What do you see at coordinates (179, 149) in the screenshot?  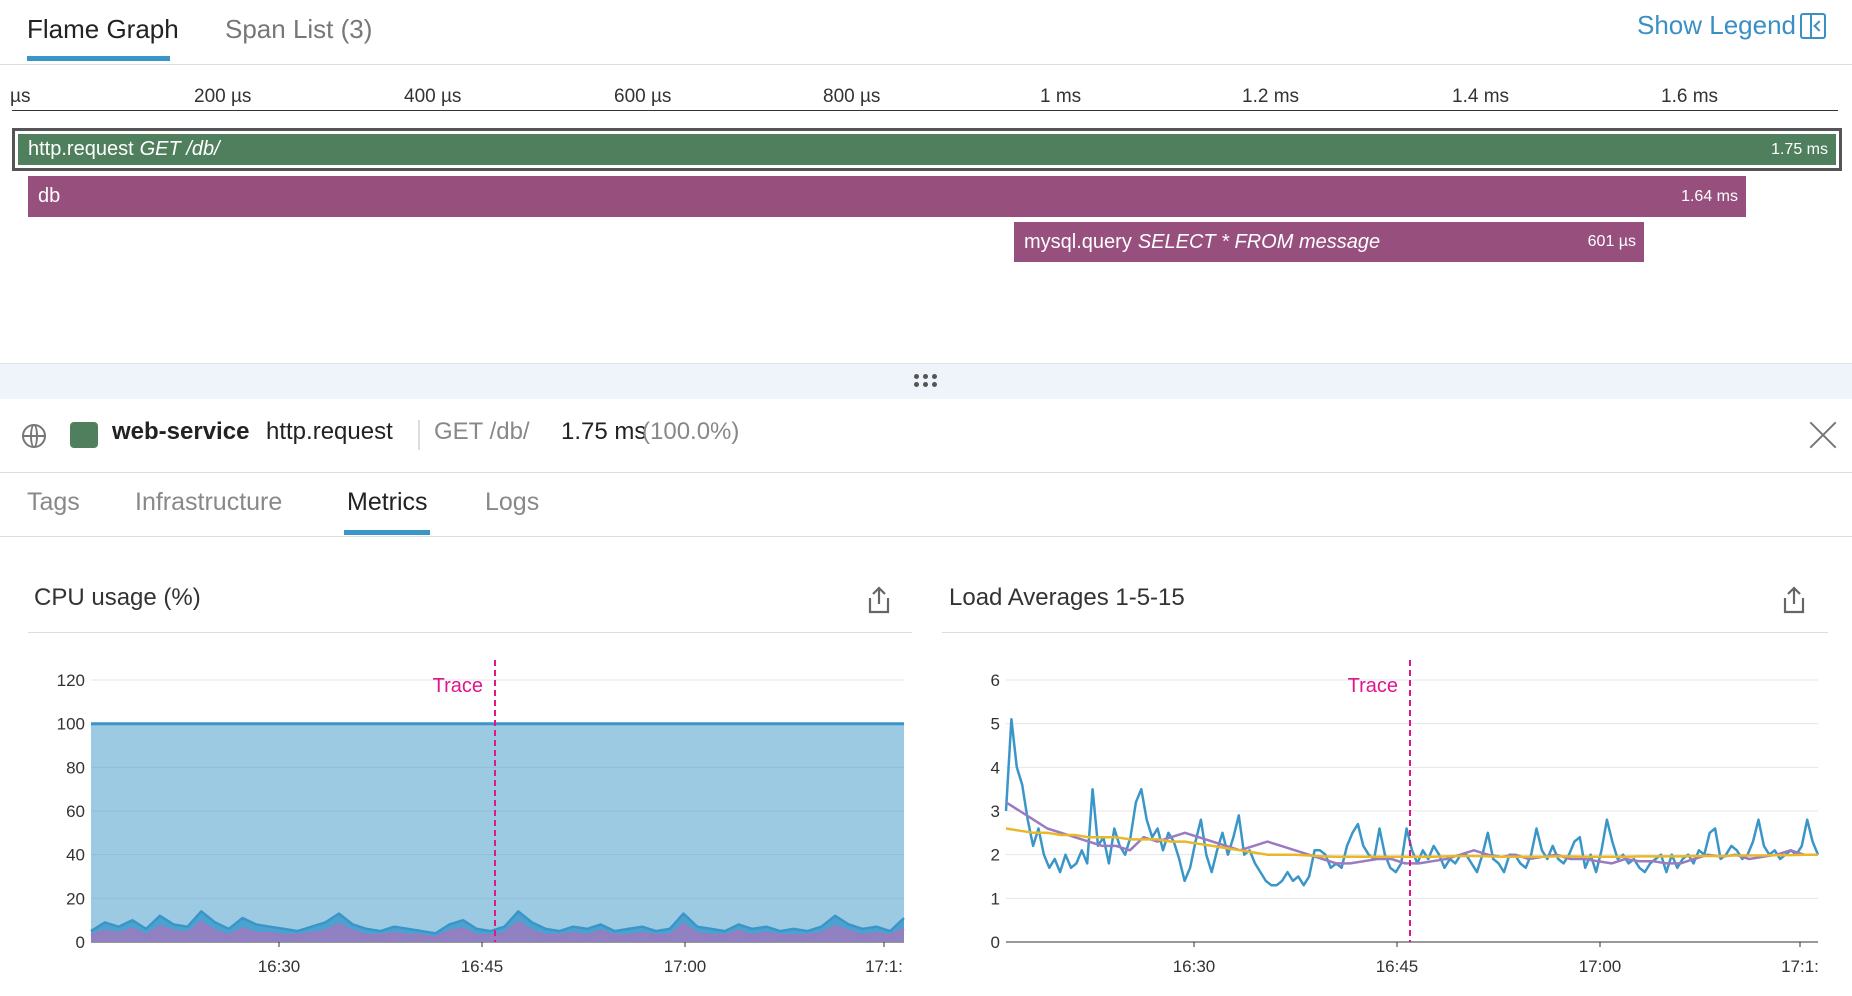 I see `span-resource: GET /db/` at bounding box center [179, 149].